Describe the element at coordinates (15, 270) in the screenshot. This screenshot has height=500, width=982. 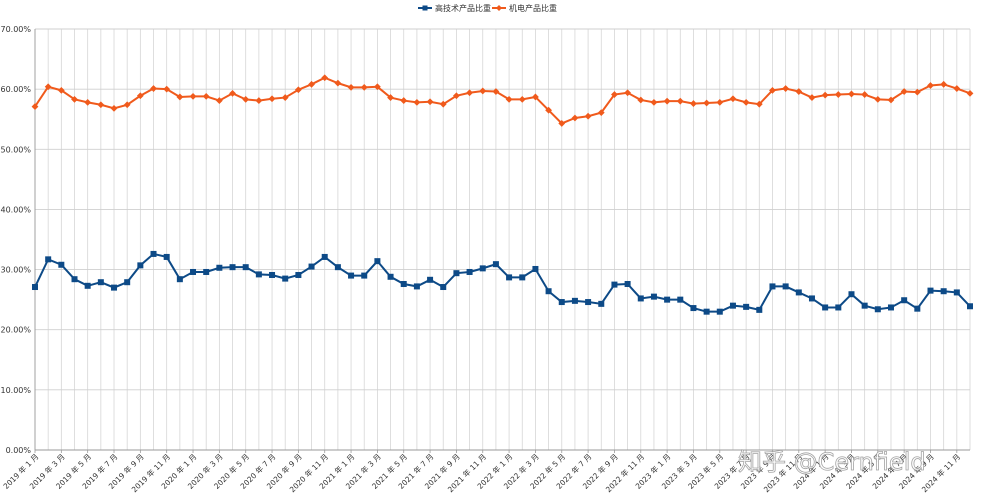
I see `y-tick-label: 30.00%` at that location.